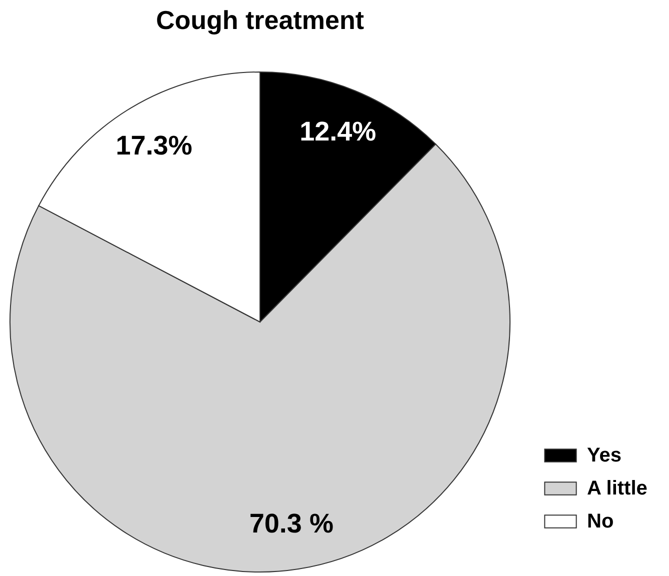  I want to click on legend-label: No, so click(600, 521).